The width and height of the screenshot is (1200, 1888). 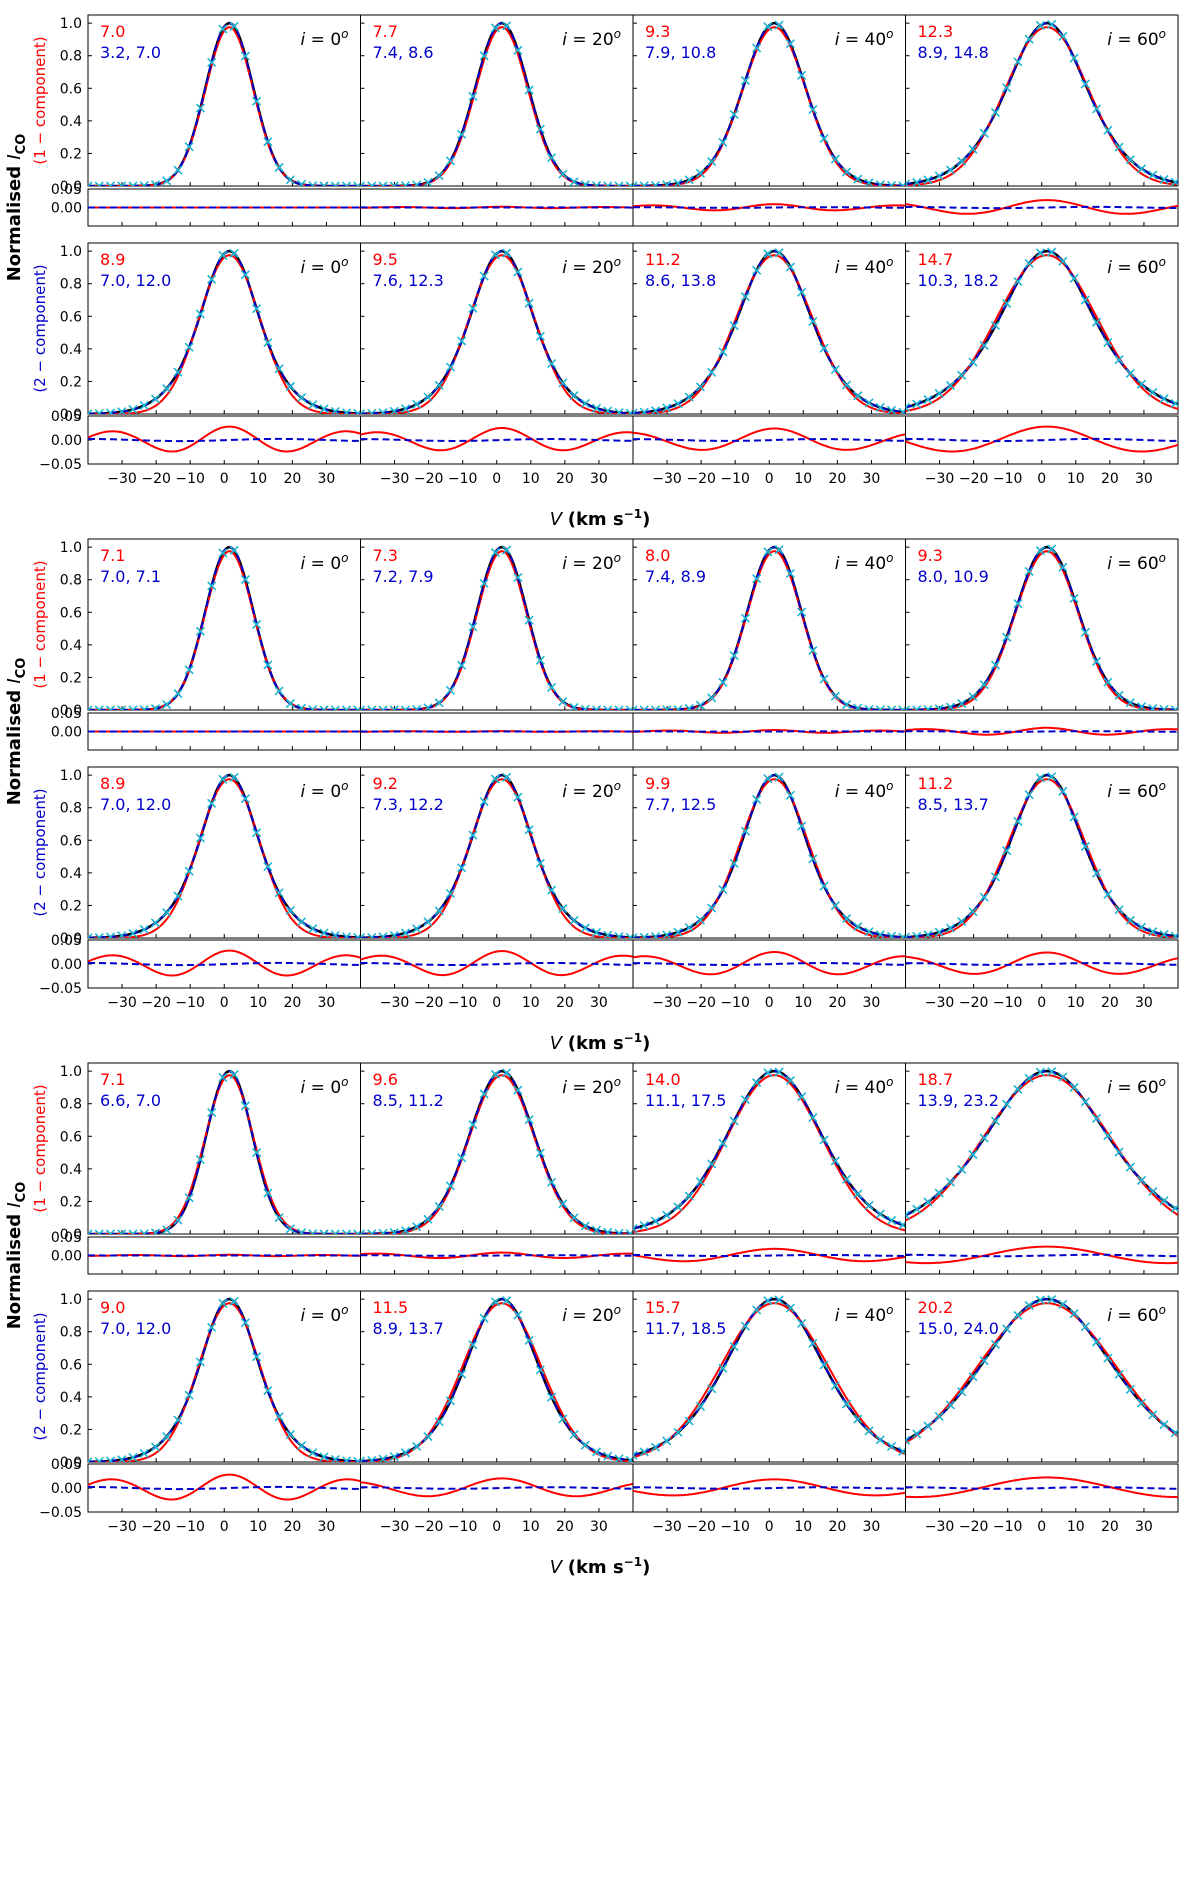 I want to click on red-annotation: 15.7, so click(x=663, y=1307).